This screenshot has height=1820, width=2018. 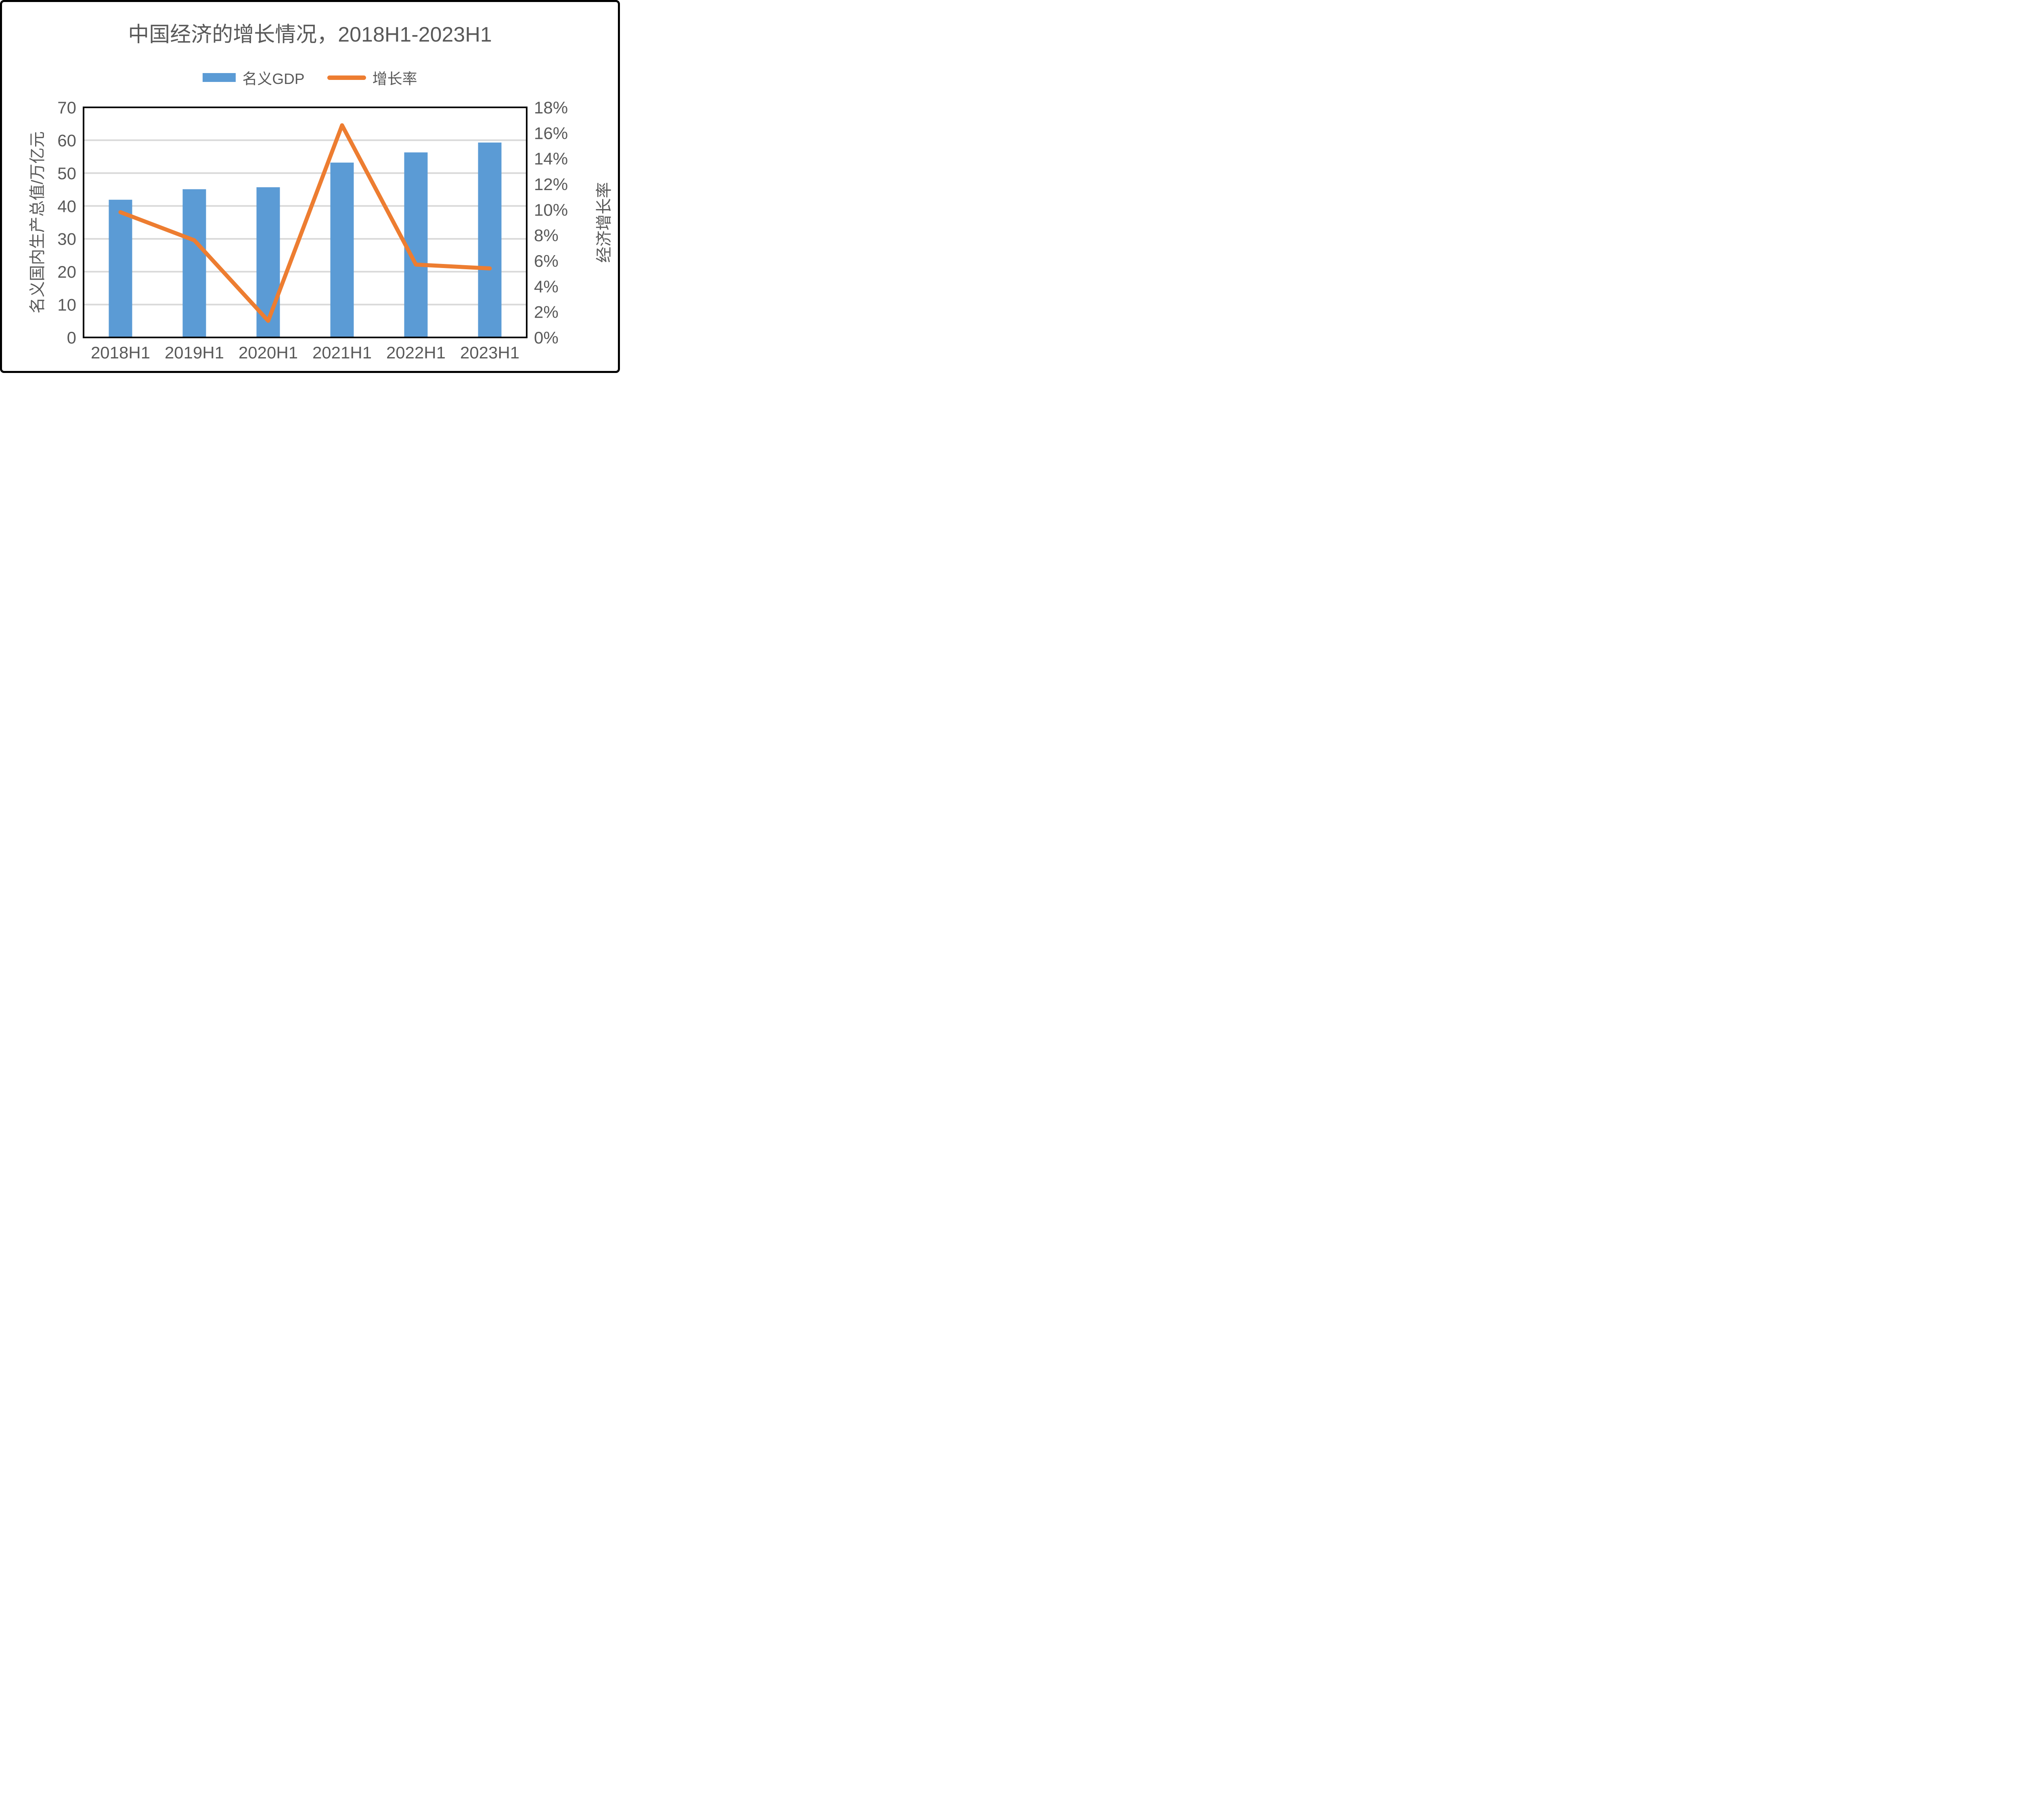 I want to click on legend-entry-gdp: 名义GDP, so click(x=254, y=77).